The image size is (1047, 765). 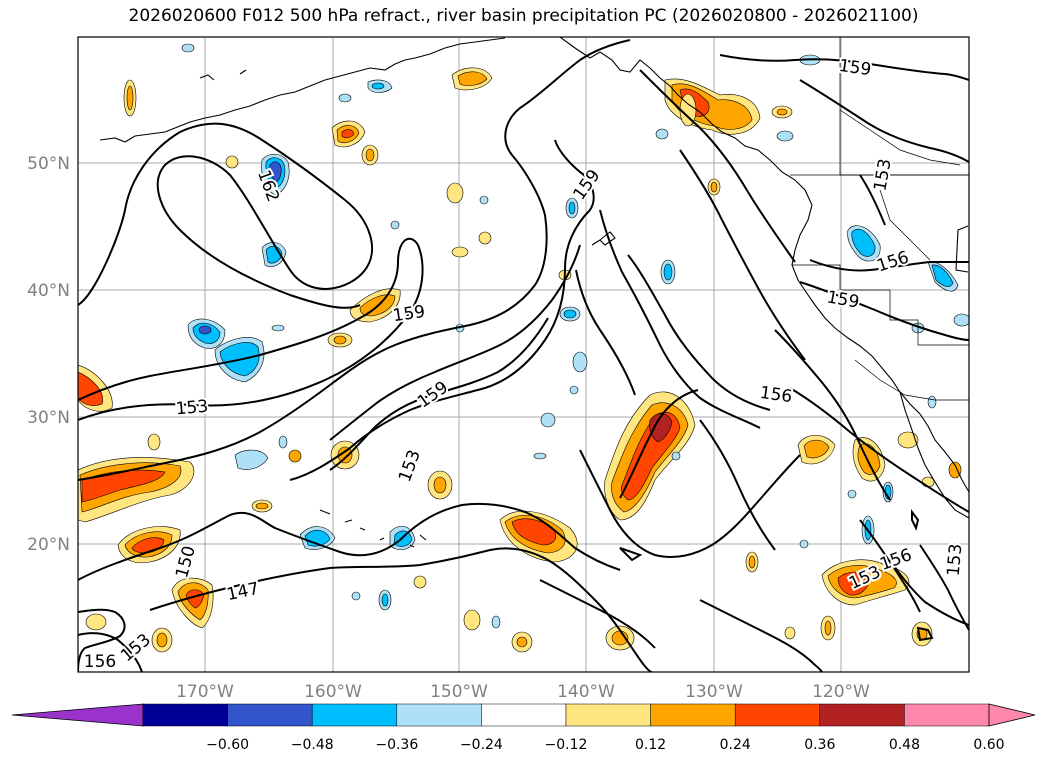 I want to click on colorbar-tick-label: 0.48, so click(x=904, y=745).